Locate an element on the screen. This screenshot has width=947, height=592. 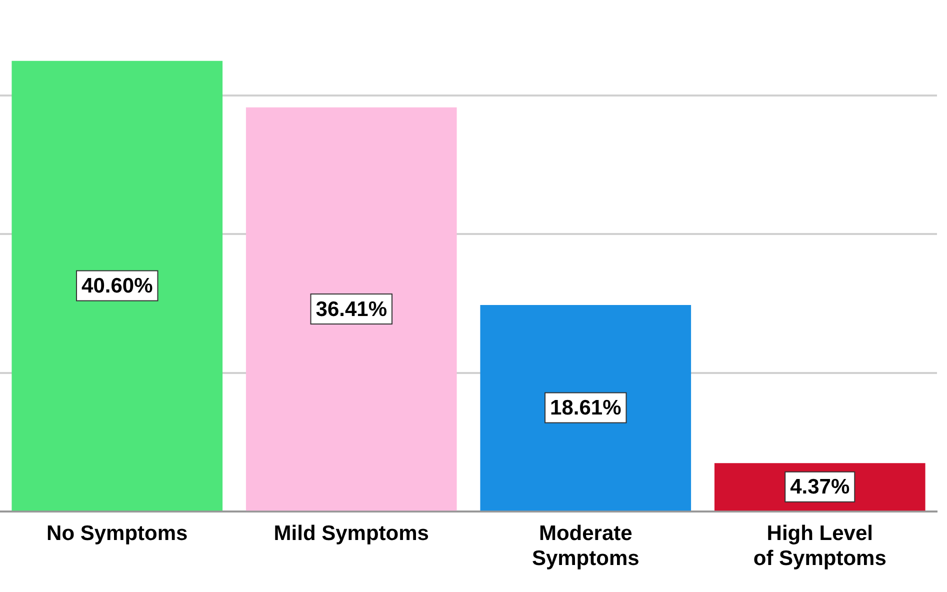
data-label: 18.61% is located at coordinates (586, 408).